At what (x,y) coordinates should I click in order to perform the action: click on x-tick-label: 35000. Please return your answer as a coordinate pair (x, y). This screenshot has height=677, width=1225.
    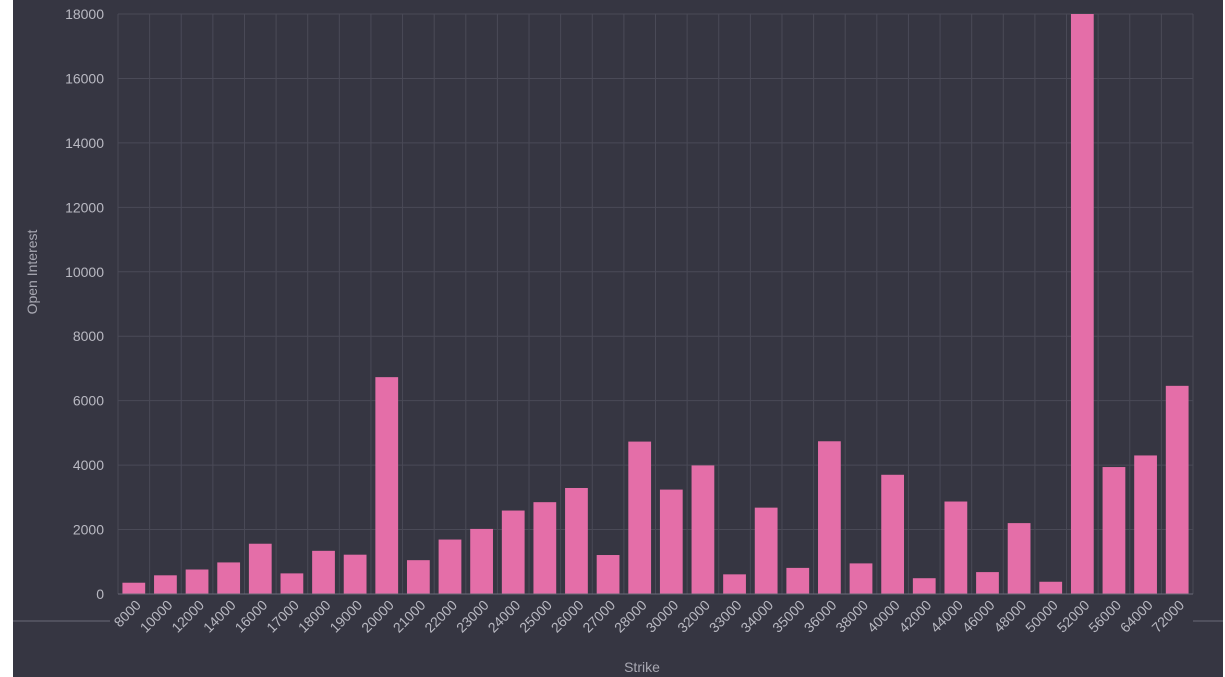
    Looking at the image, I should click on (788, 616).